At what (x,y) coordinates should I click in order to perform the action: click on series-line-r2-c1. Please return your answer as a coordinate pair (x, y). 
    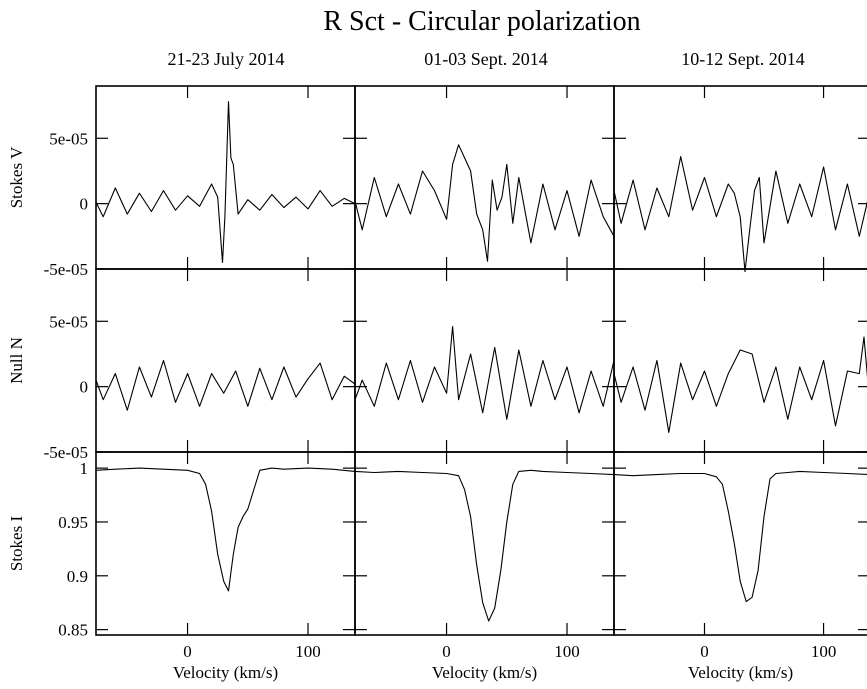
    Looking at the image, I should click on (225, 385).